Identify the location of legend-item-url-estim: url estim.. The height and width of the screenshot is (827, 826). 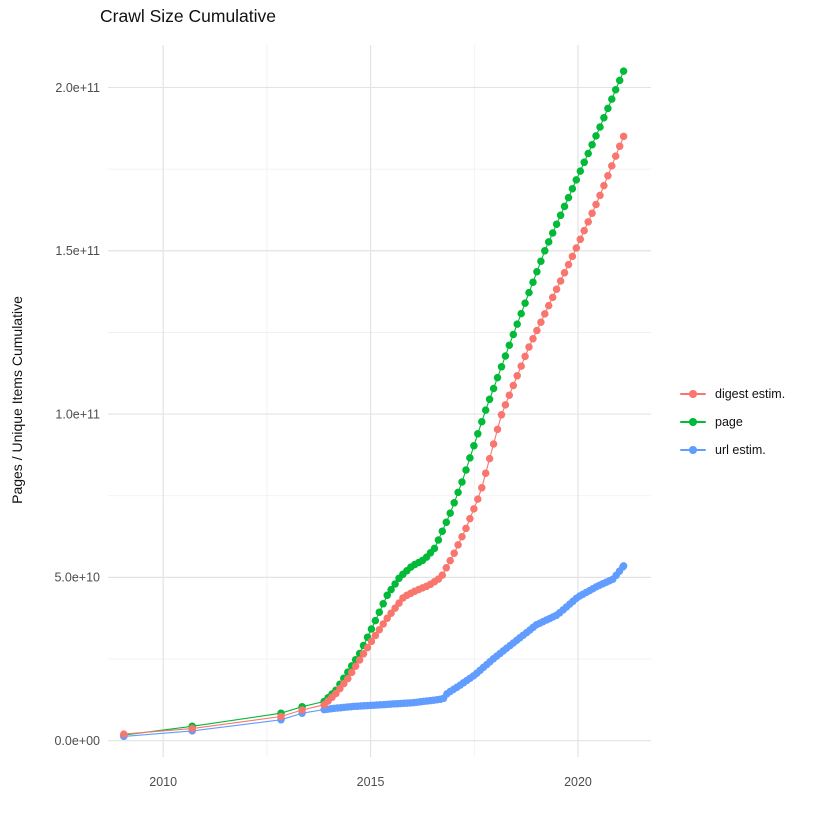
(732, 450).